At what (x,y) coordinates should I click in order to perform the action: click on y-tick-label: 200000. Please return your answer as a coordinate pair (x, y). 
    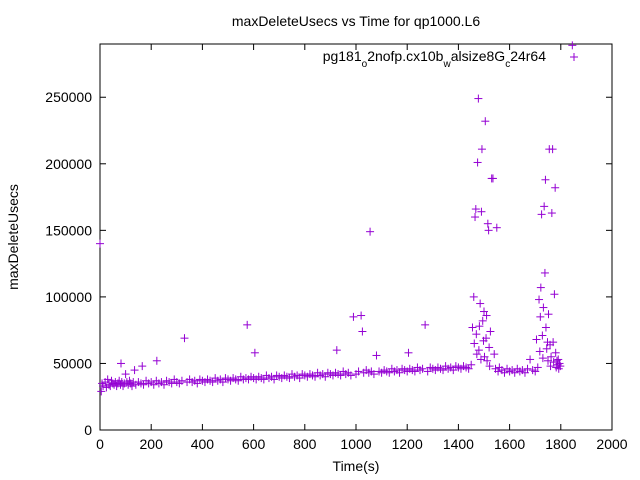
    Looking at the image, I should click on (68, 164).